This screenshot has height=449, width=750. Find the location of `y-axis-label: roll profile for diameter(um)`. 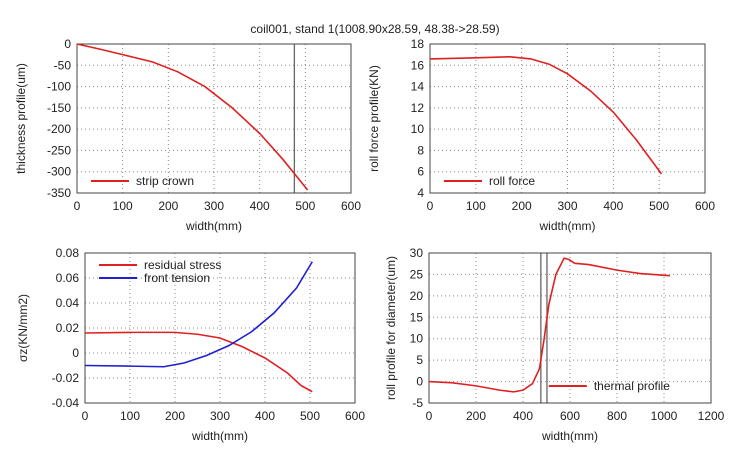

y-axis-label: roll profile for diameter(um) is located at coordinates (391, 328).